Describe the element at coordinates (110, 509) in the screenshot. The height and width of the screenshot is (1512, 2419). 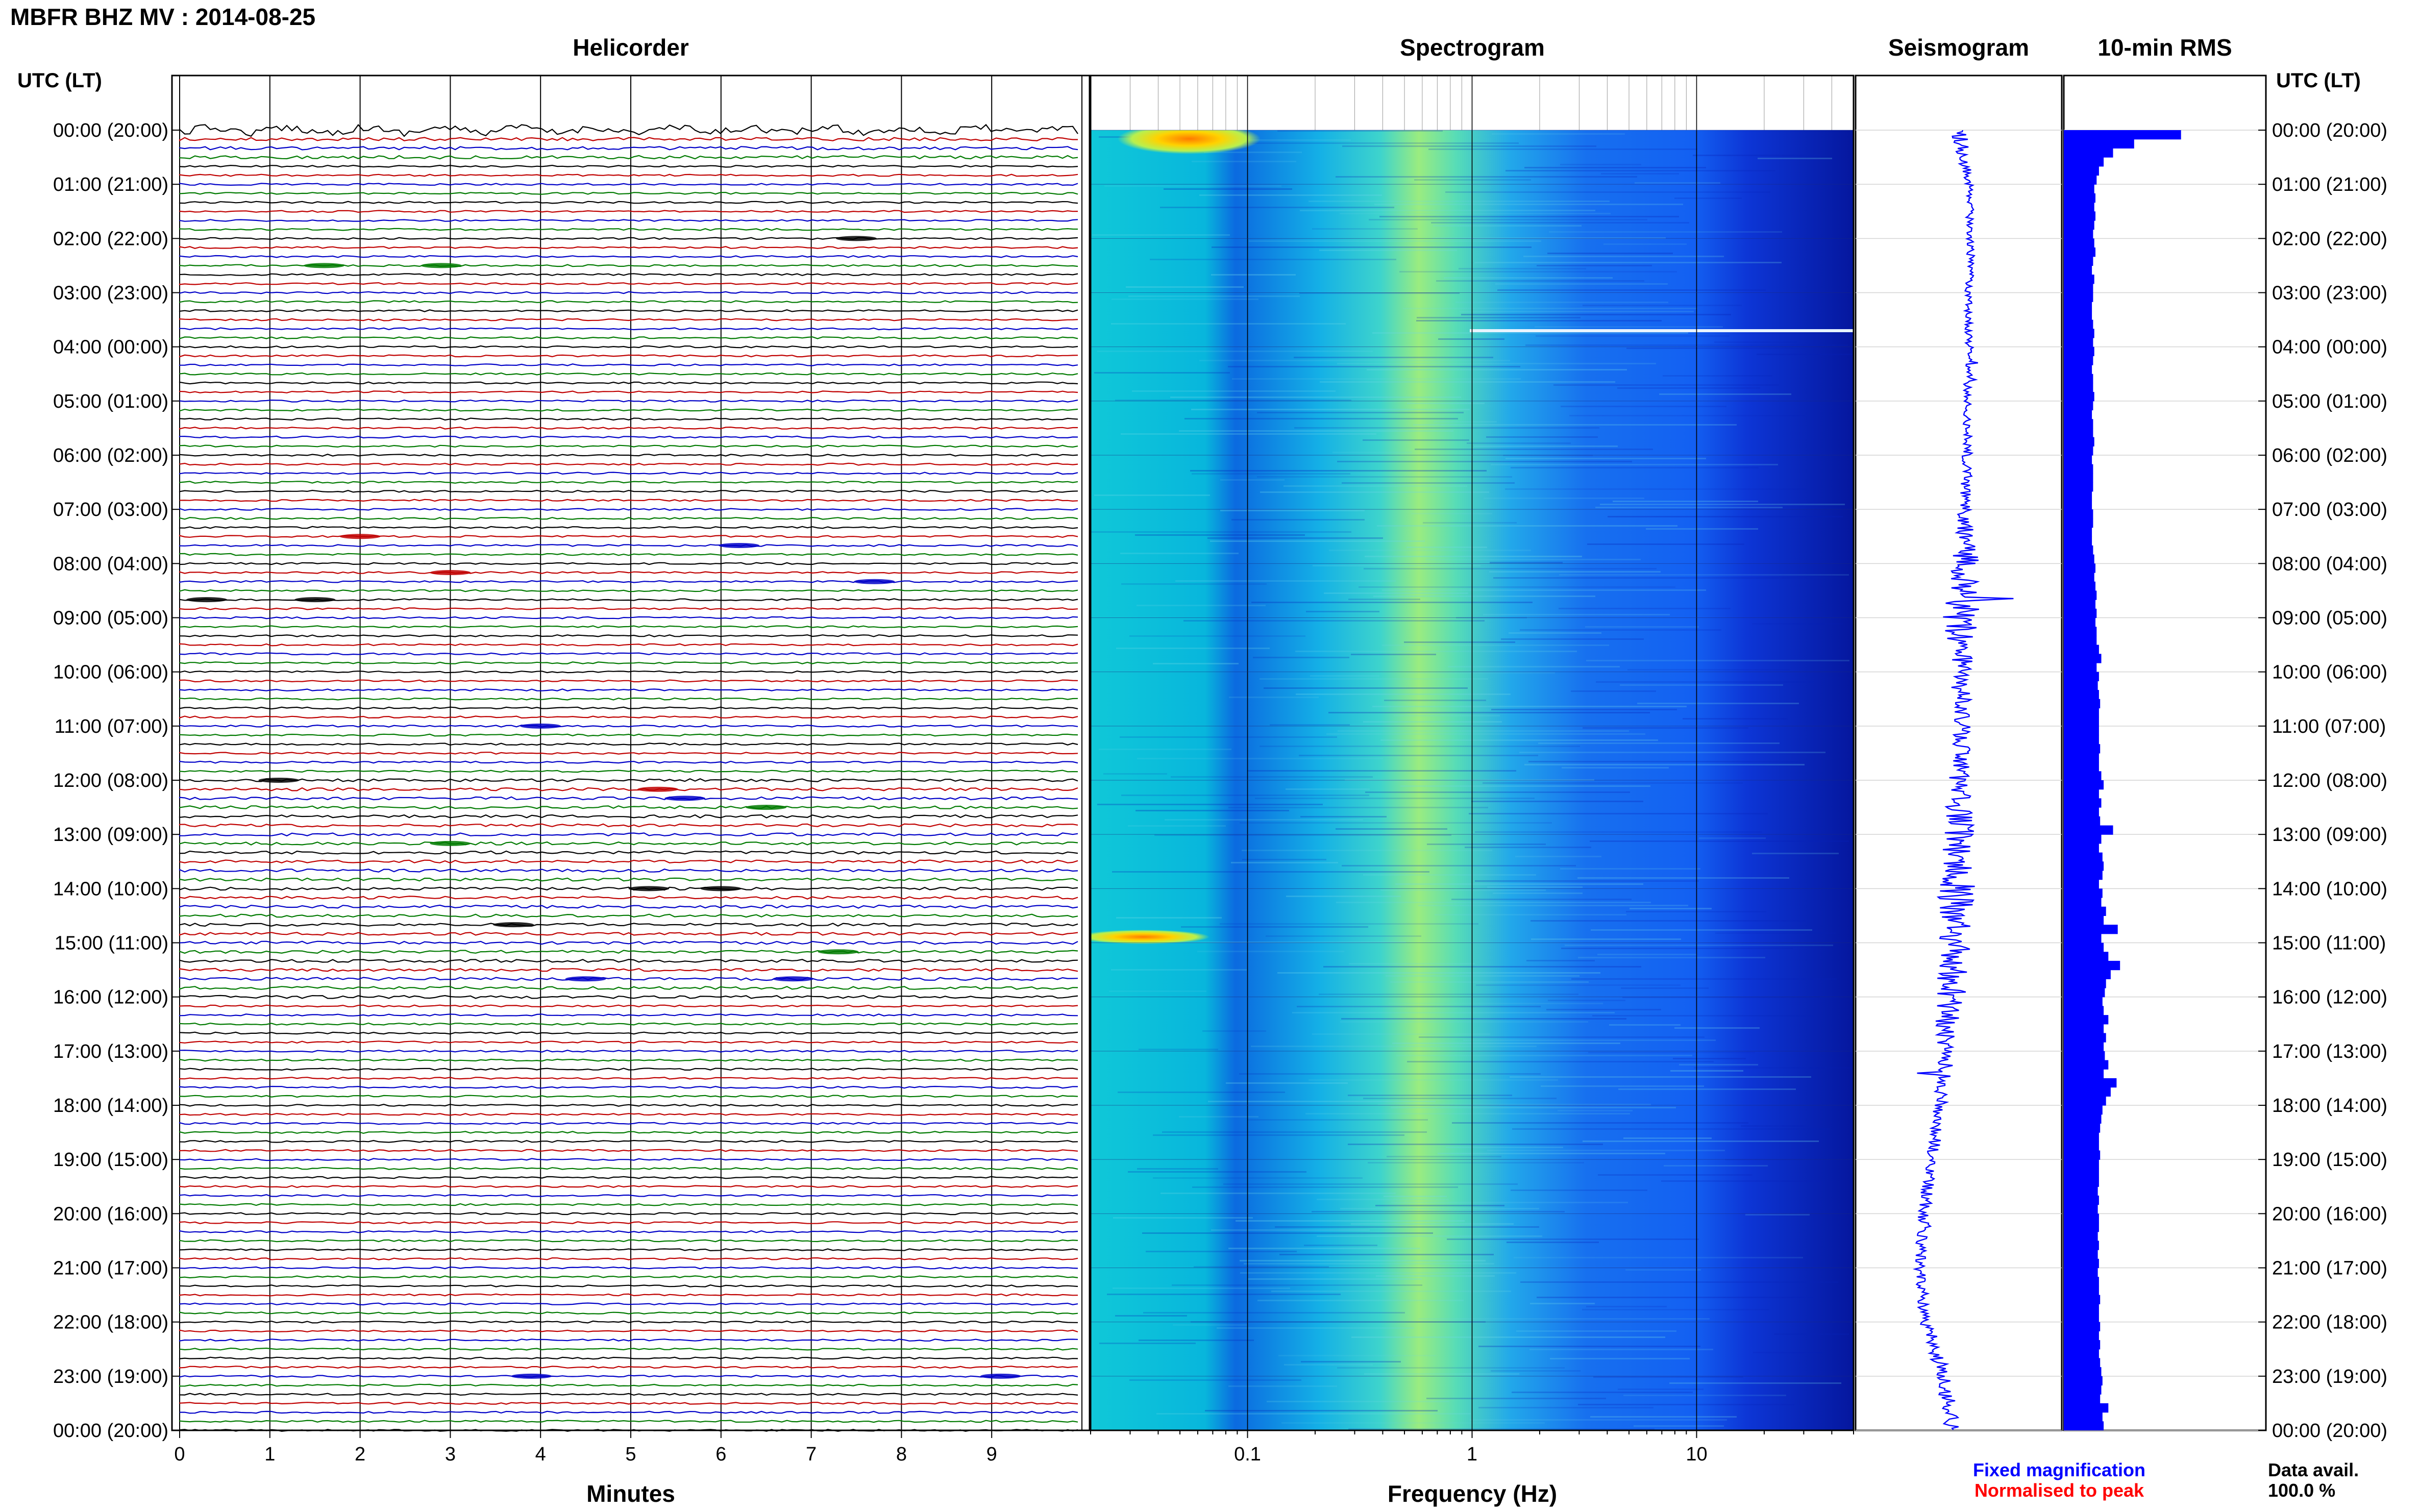
I see `left-time-tick-label: 07:00 (03:00)` at that location.